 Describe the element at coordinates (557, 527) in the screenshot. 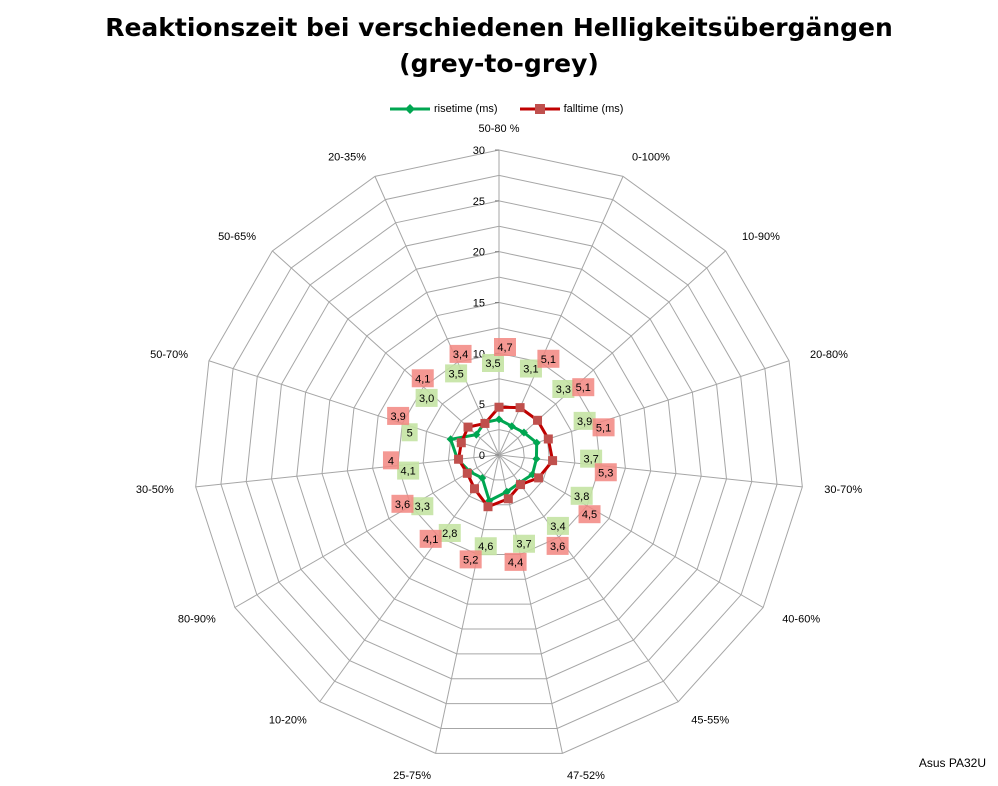

I see `risetime-data-label: 3,4` at that location.